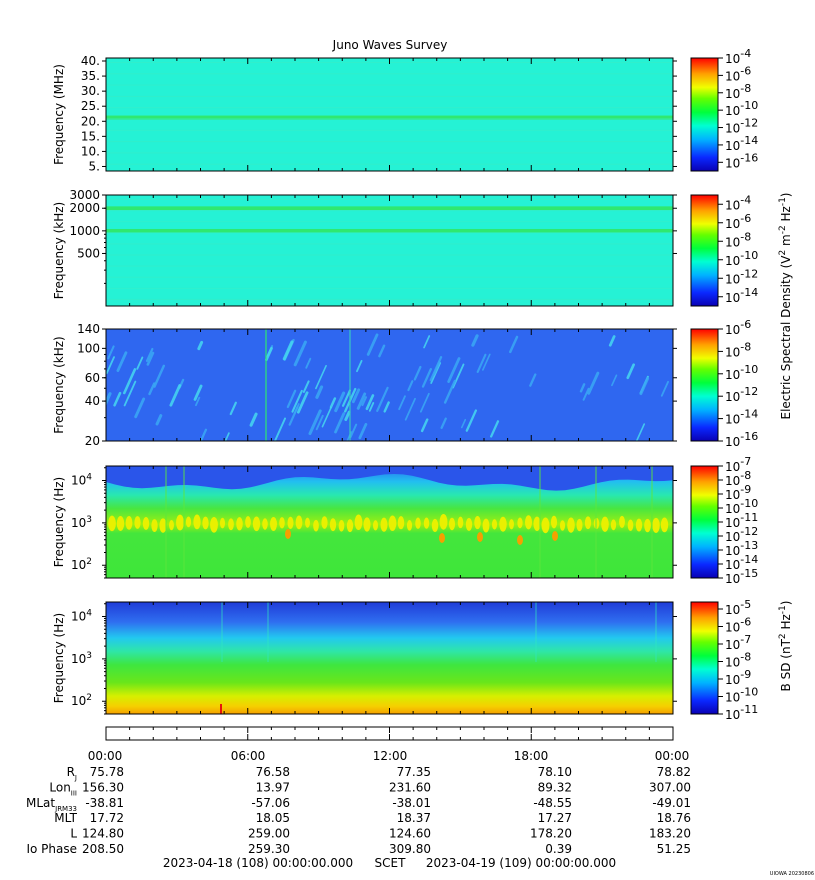 The width and height of the screenshot is (815, 880). What do you see at coordinates (51, 804) in the screenshot?
I see `ephemeris-label: MLatJRM33` at bounding box center [51, 804].